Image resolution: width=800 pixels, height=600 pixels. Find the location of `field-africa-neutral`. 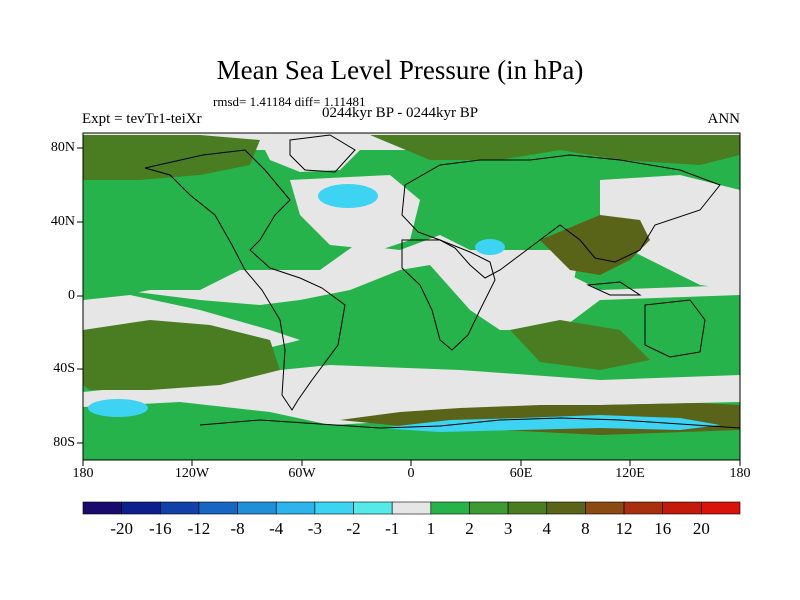

field-africa-neutral is located at coordinates (505, 290).